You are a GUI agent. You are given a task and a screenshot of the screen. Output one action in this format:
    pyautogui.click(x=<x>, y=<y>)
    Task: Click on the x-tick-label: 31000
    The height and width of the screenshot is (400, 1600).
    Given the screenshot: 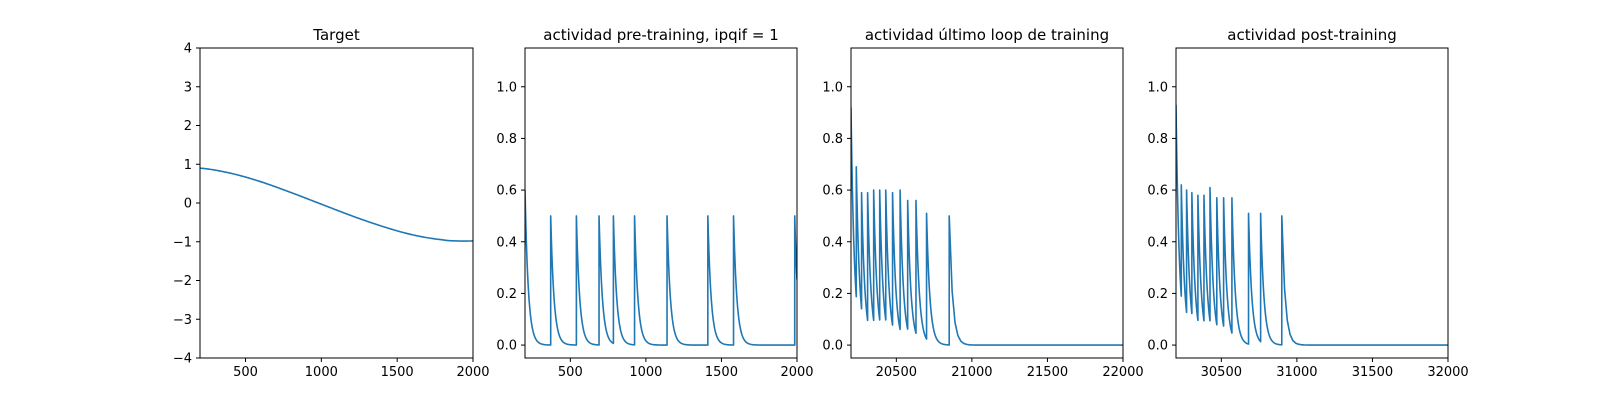 What is the action you would take?
    pyautogui.click(x=1296, y=372)
    